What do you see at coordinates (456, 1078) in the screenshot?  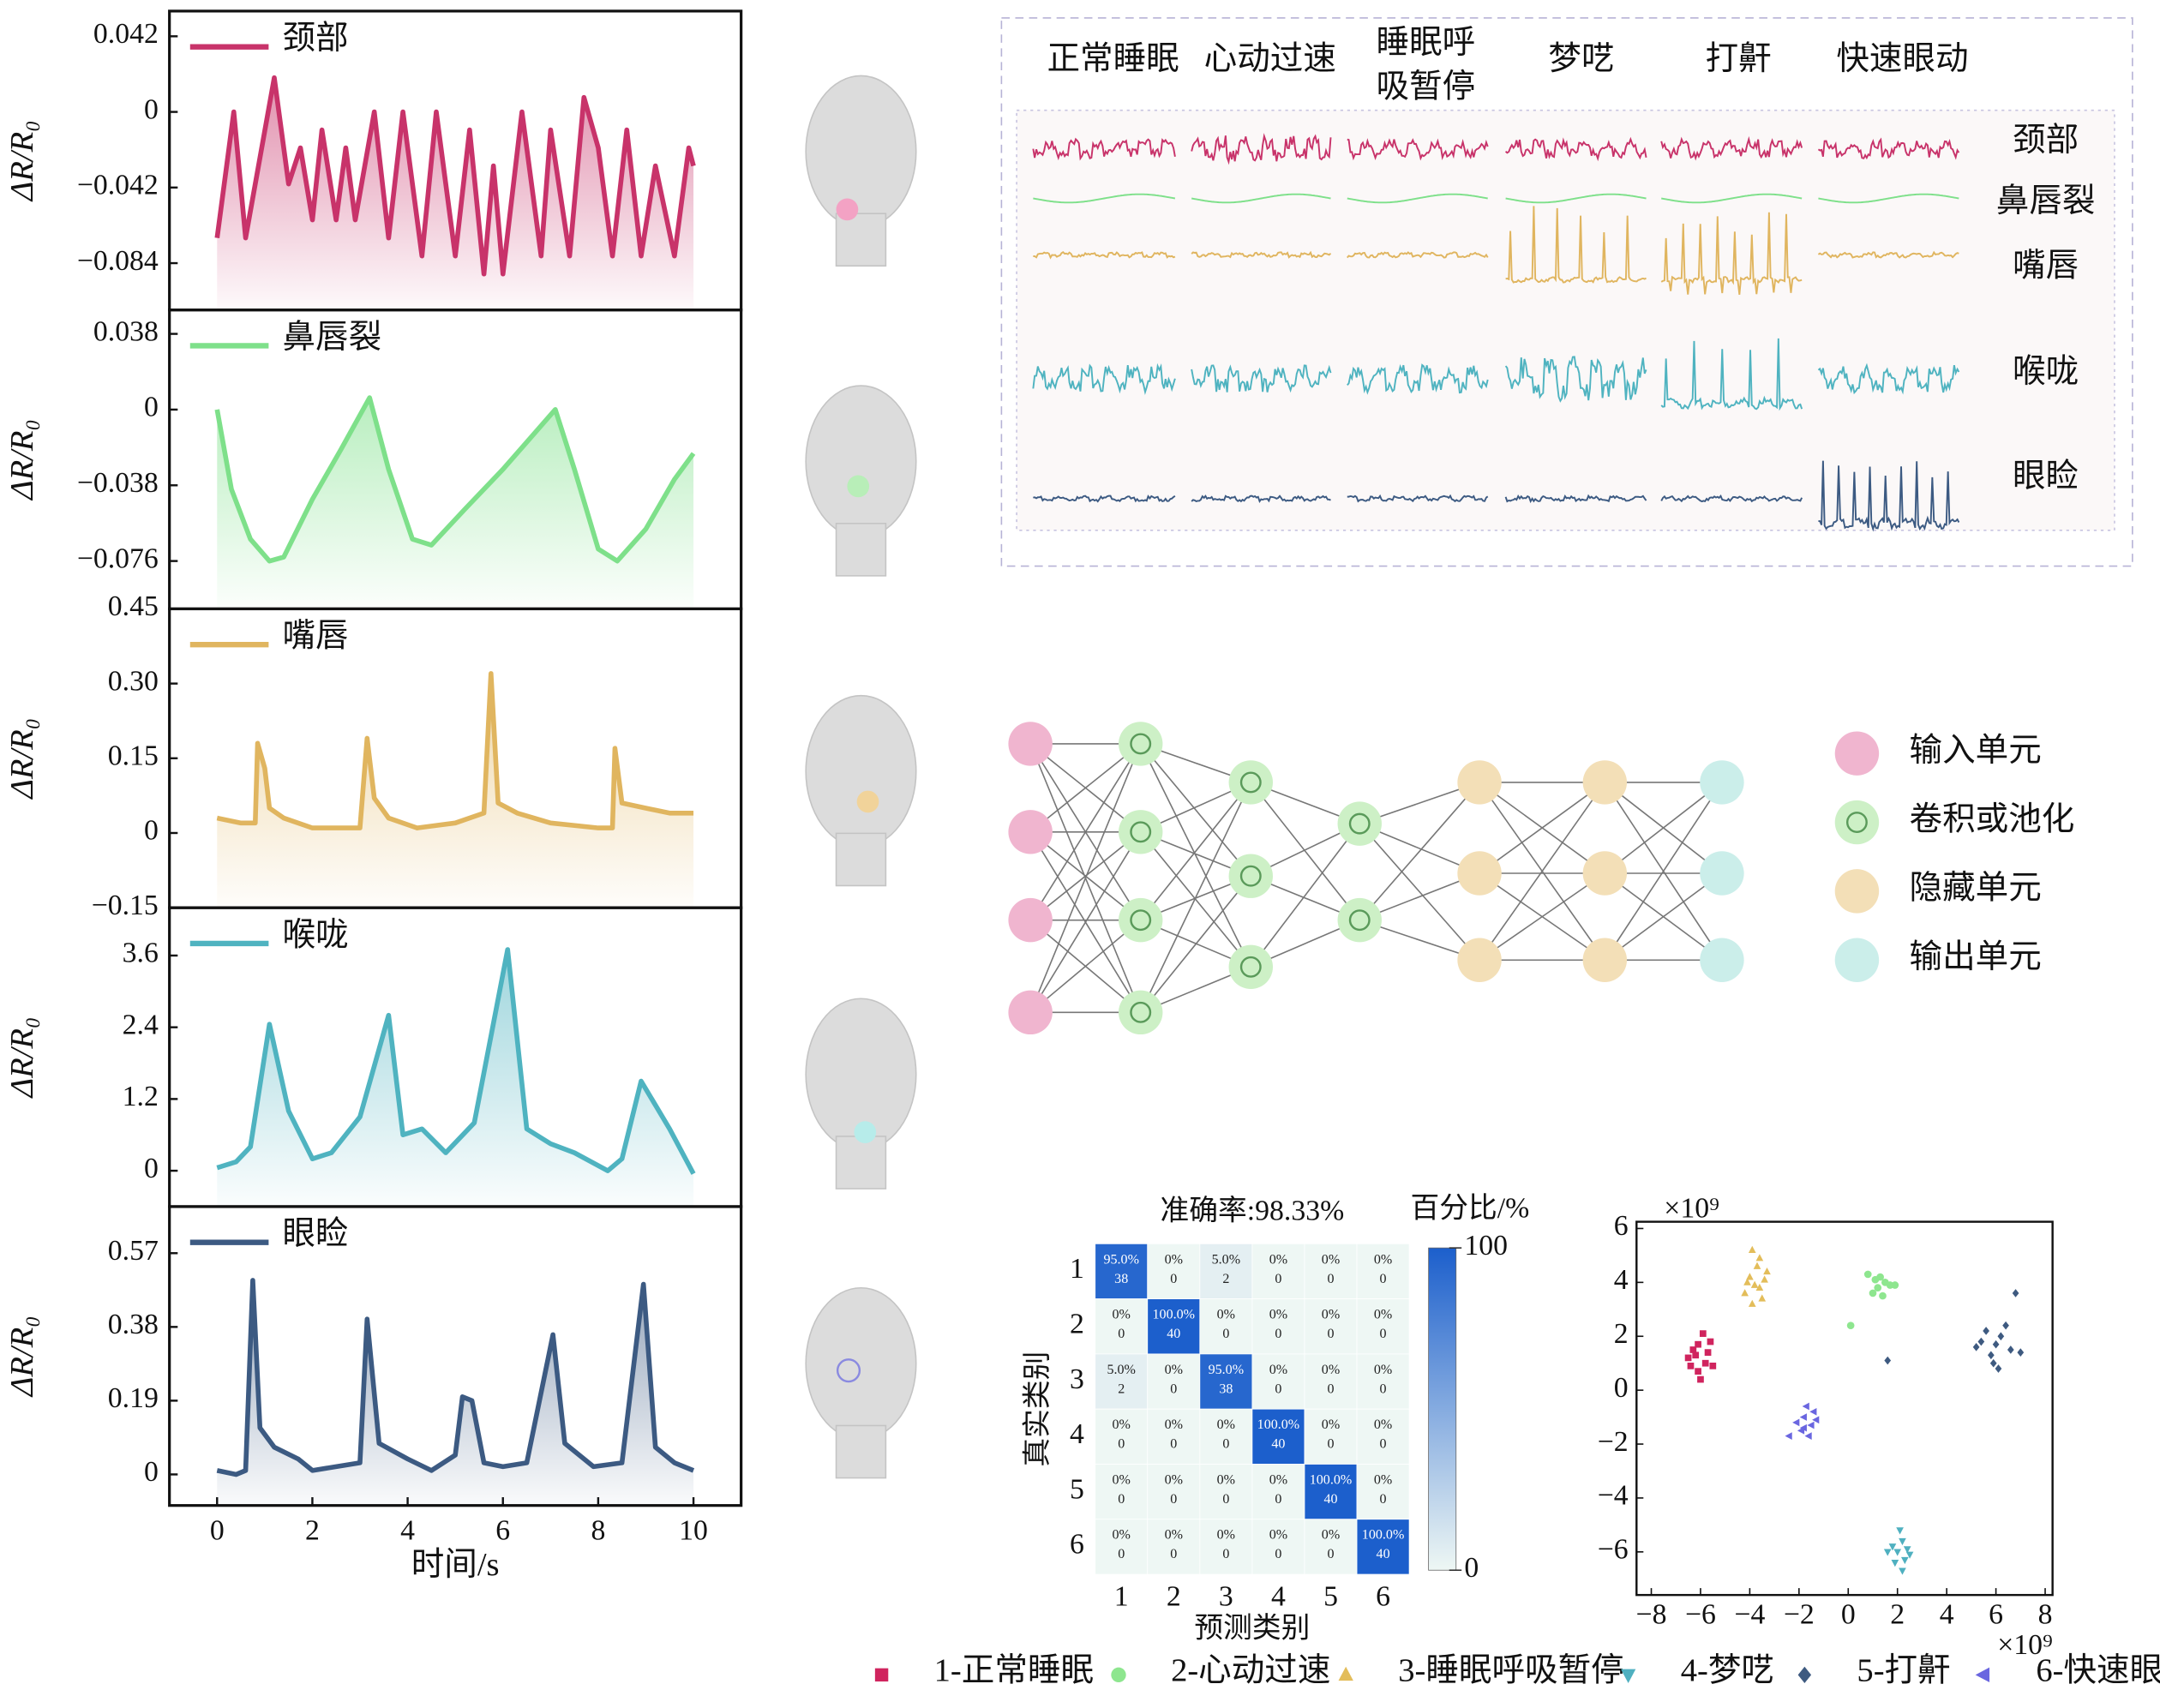 I see `area` at bounding box center [456, 1078].